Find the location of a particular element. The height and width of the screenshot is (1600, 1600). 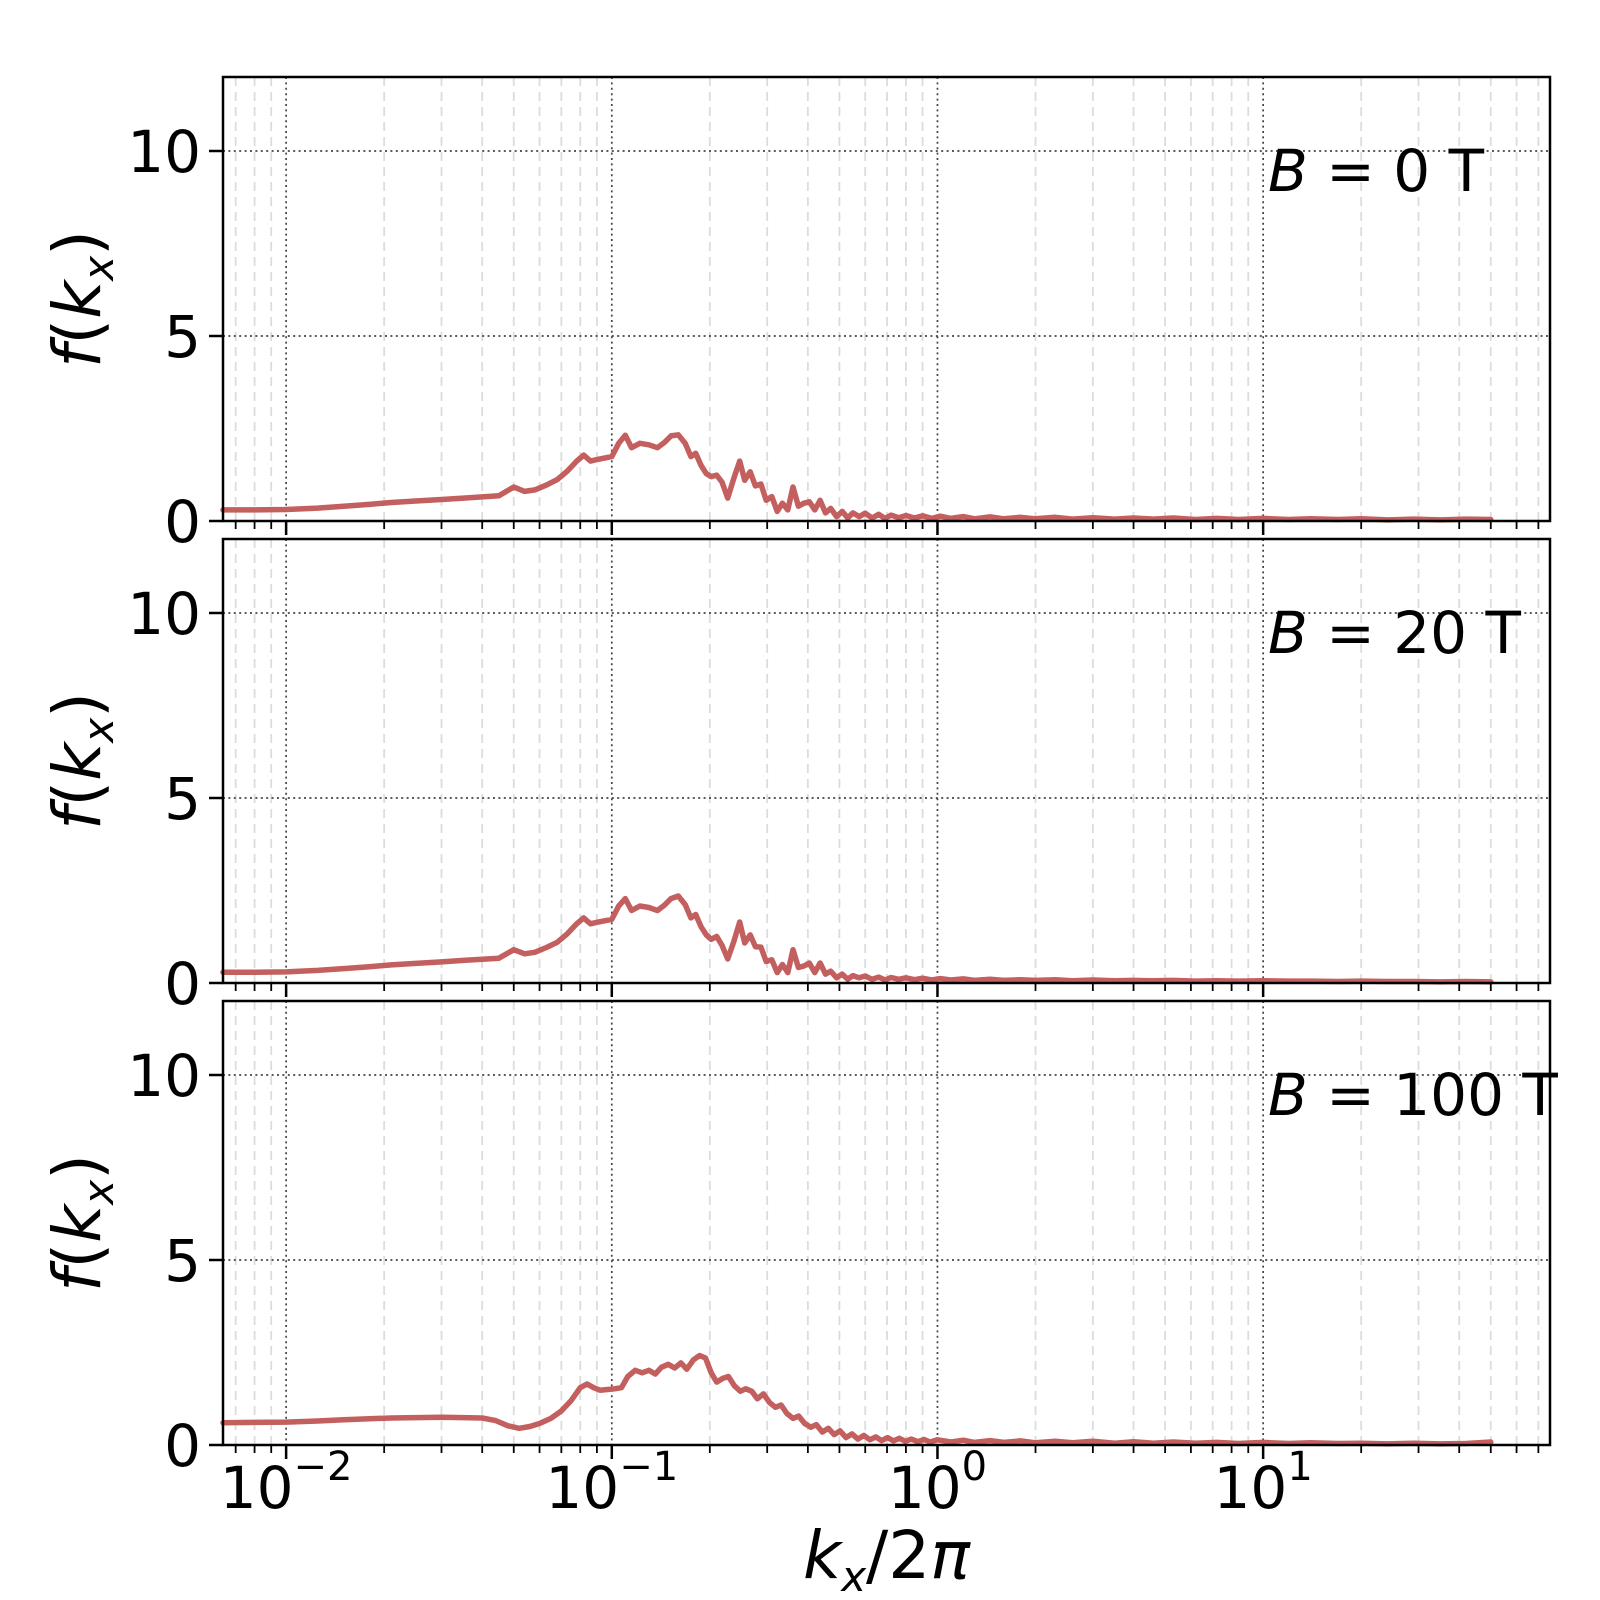

panel-annotation: B = 20 T is located at coordinates (1395, 633).